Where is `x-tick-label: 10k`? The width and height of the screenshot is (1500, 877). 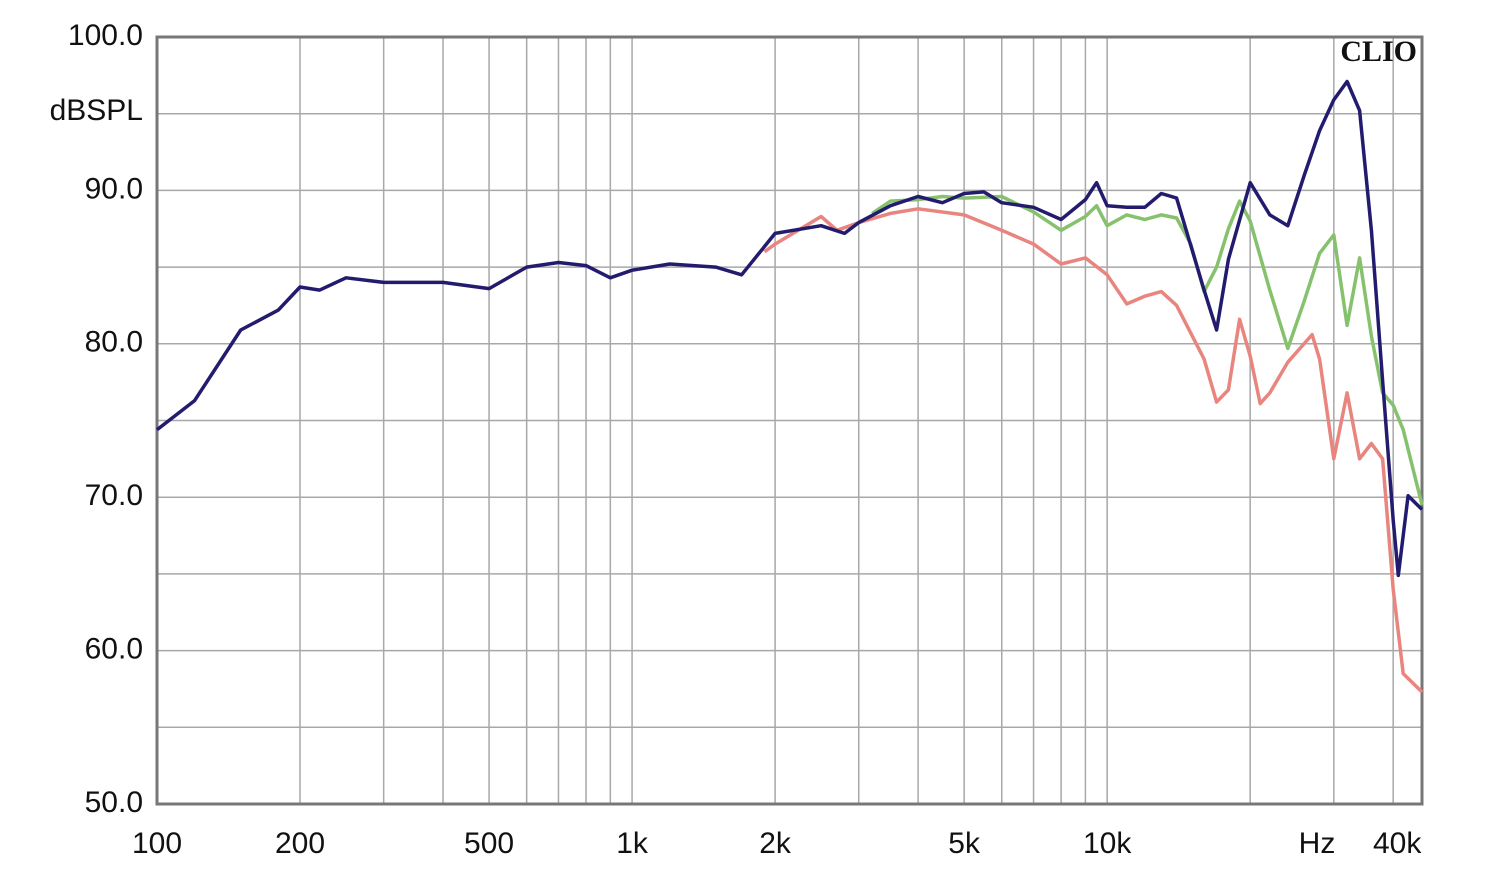
x-tick-label: 10k is located at coordinates (1107, 843).